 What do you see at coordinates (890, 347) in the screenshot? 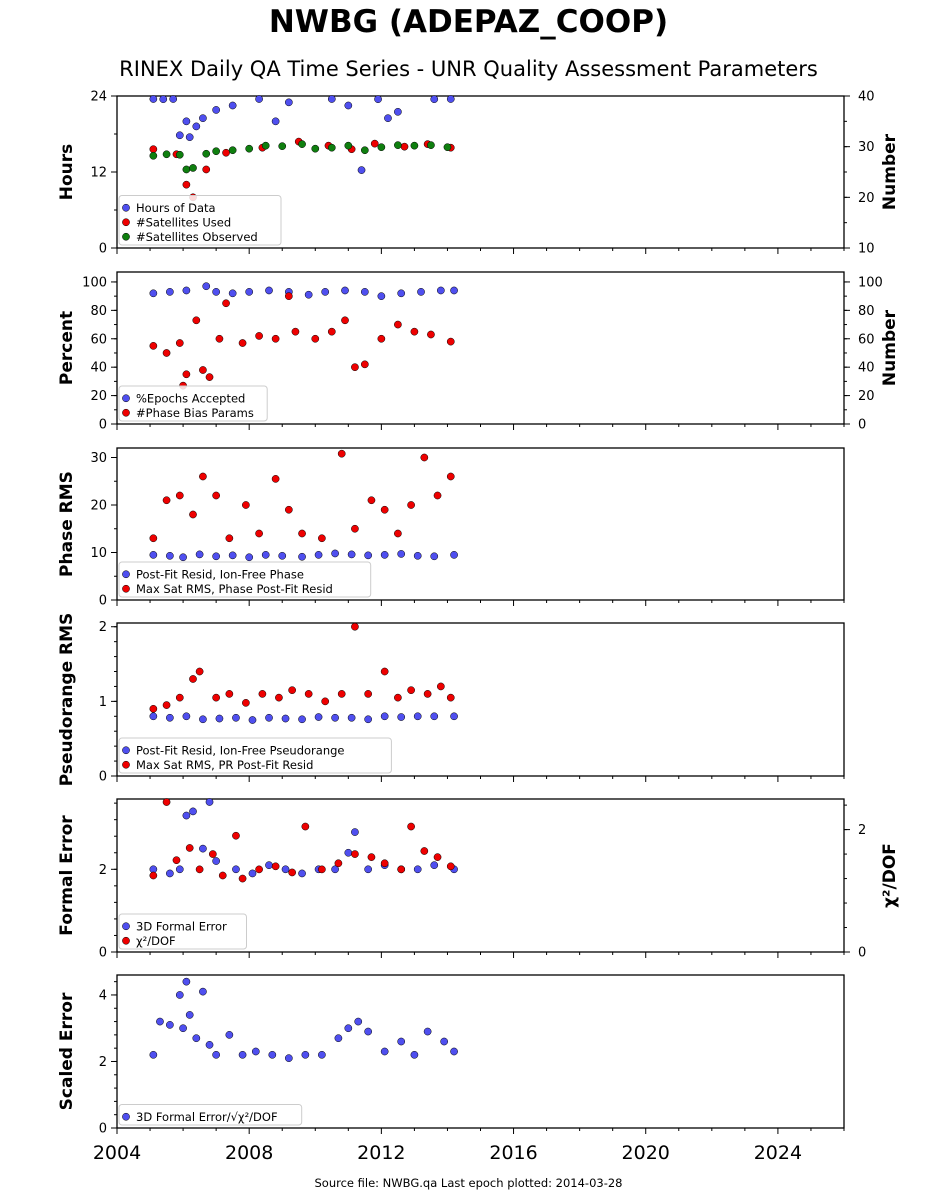
I see `y2-axis-label: Number` at bounding box center [890, 347].